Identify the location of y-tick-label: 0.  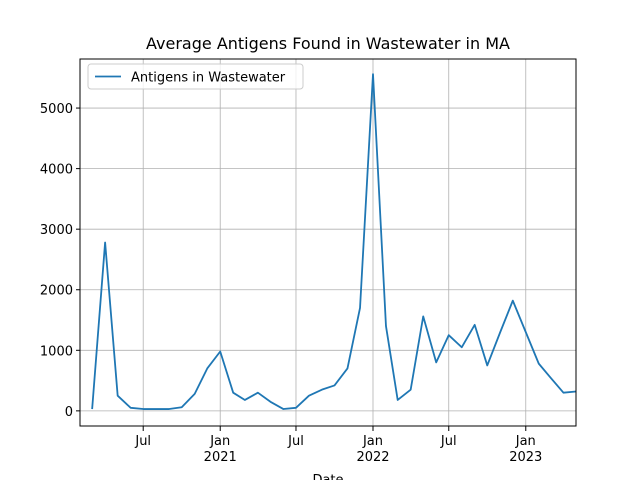
(69, 412).